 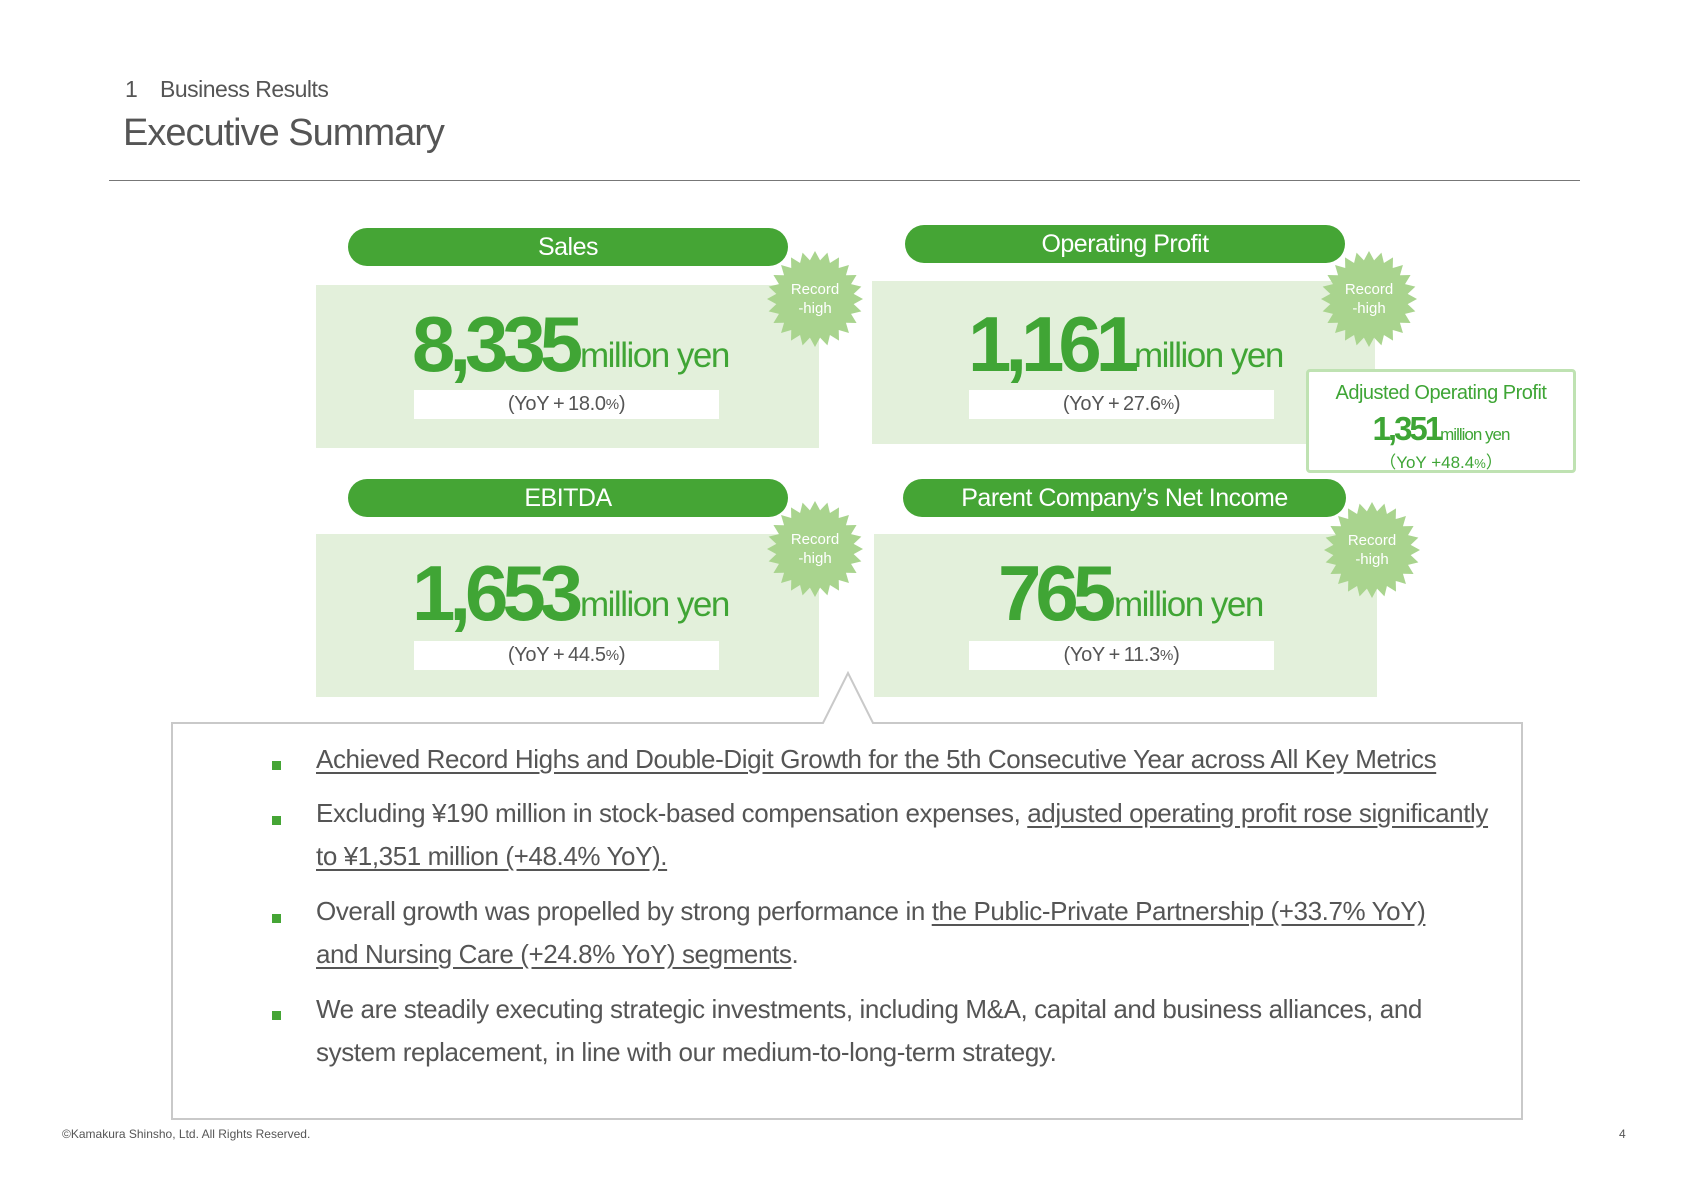 I want to click on section-name: Business Results, so click(x=244, y=89).